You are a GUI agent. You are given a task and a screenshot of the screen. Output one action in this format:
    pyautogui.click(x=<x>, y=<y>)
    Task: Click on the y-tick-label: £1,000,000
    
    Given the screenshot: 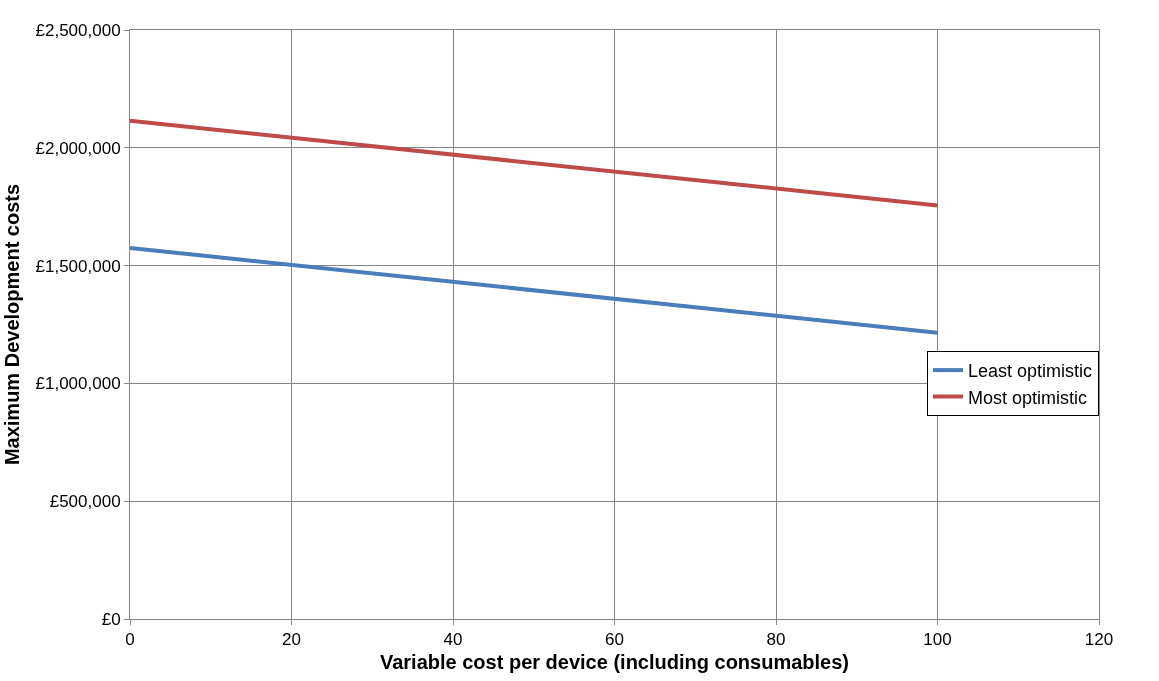 What is the action you would take?
    pyautogui.click(x=78, y=384)
    